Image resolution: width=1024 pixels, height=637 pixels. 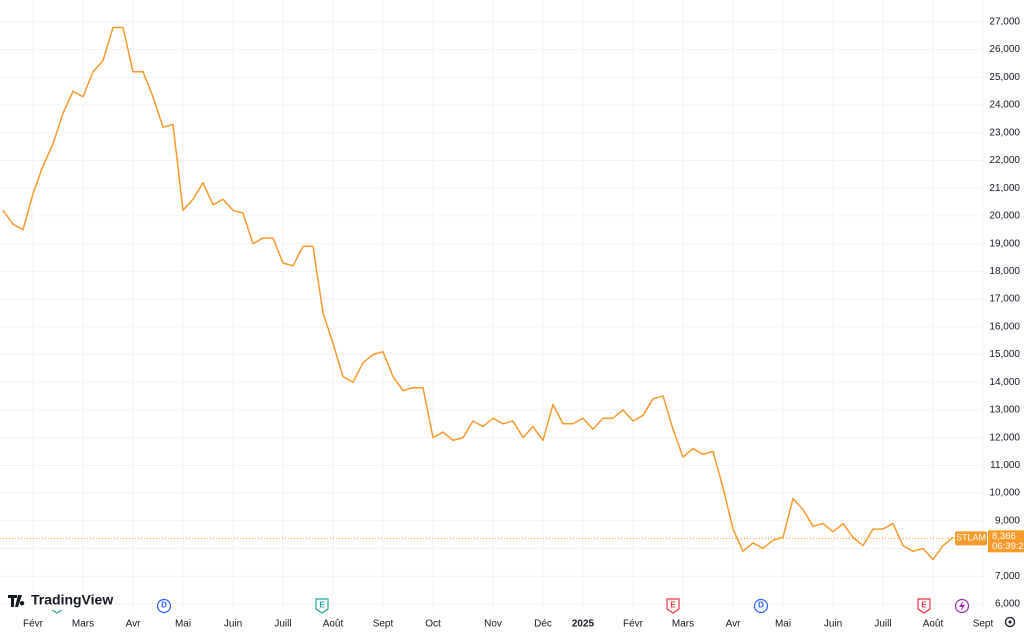 I want to click on settings-dot, so click(x=1010, y=622).